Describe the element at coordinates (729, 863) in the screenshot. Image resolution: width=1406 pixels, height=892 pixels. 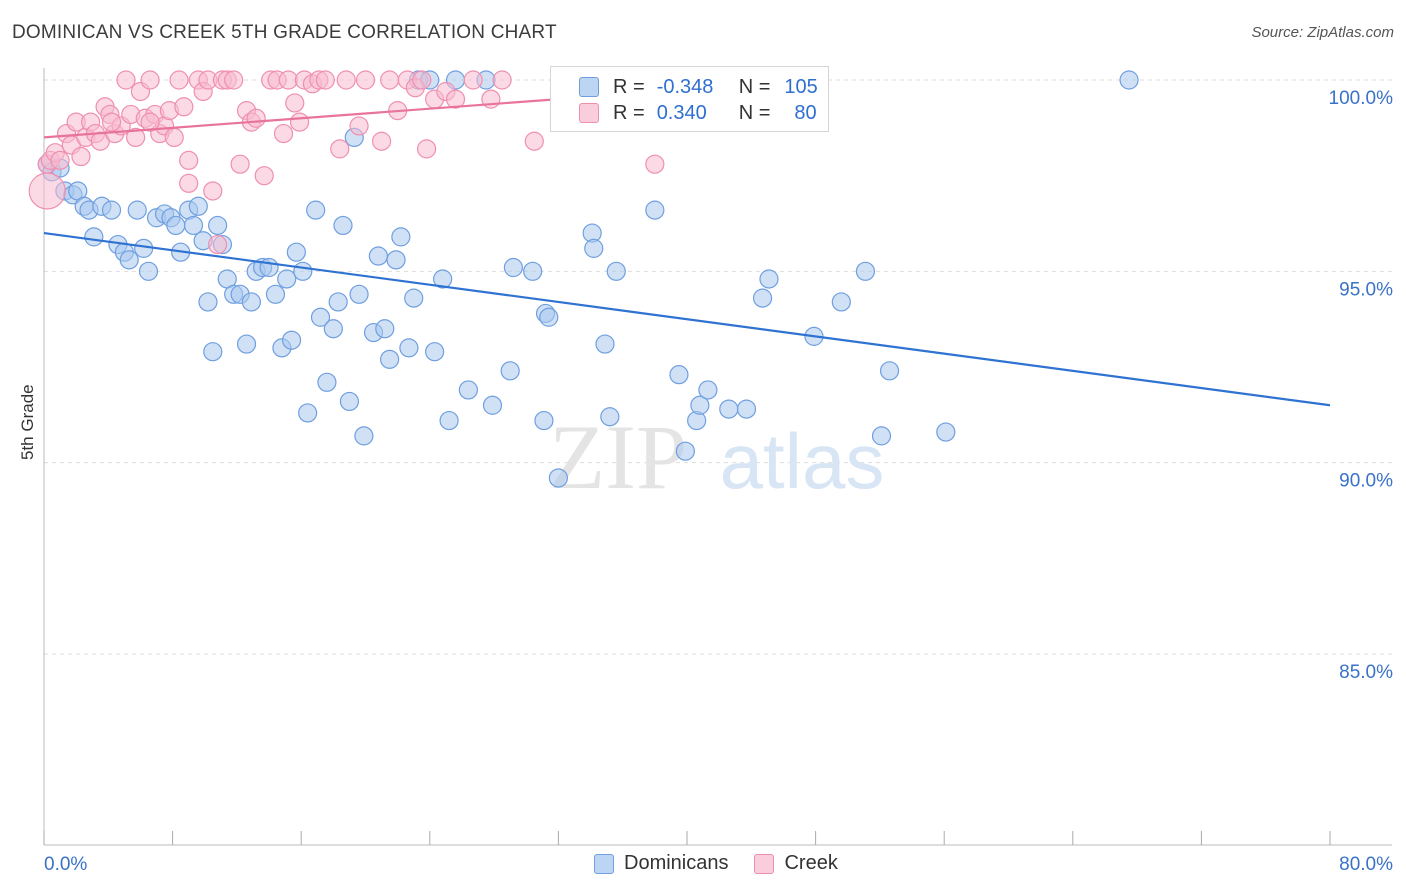
I see `series-legend: Dominicans Creek` at that location.